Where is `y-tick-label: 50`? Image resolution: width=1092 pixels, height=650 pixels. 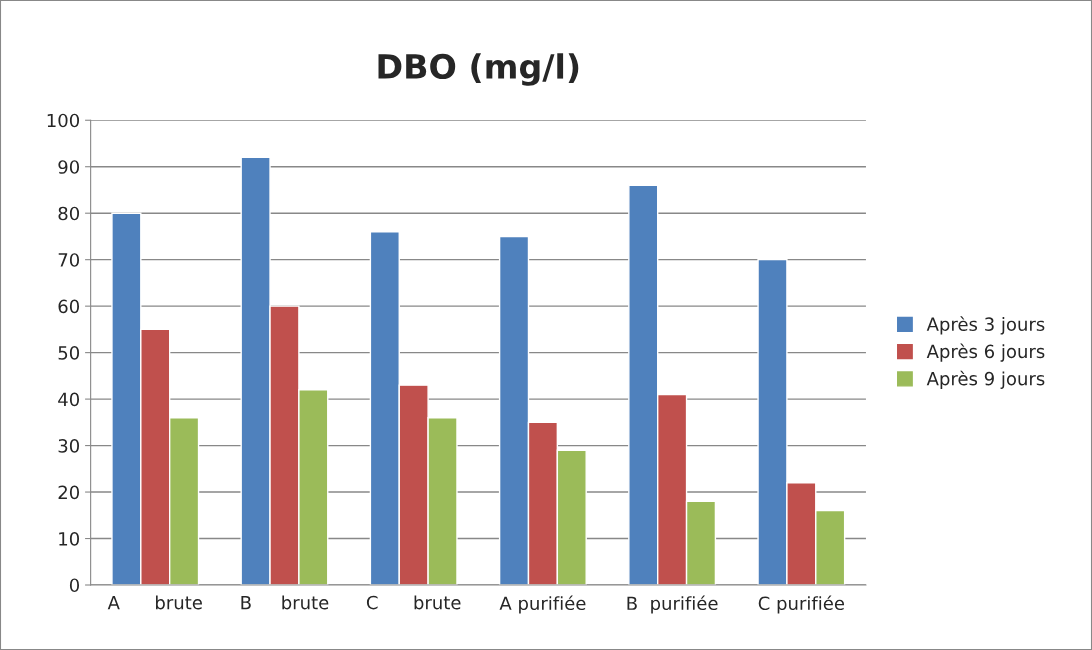
y-tick-label: 50 is located at coordinates (69, 353).